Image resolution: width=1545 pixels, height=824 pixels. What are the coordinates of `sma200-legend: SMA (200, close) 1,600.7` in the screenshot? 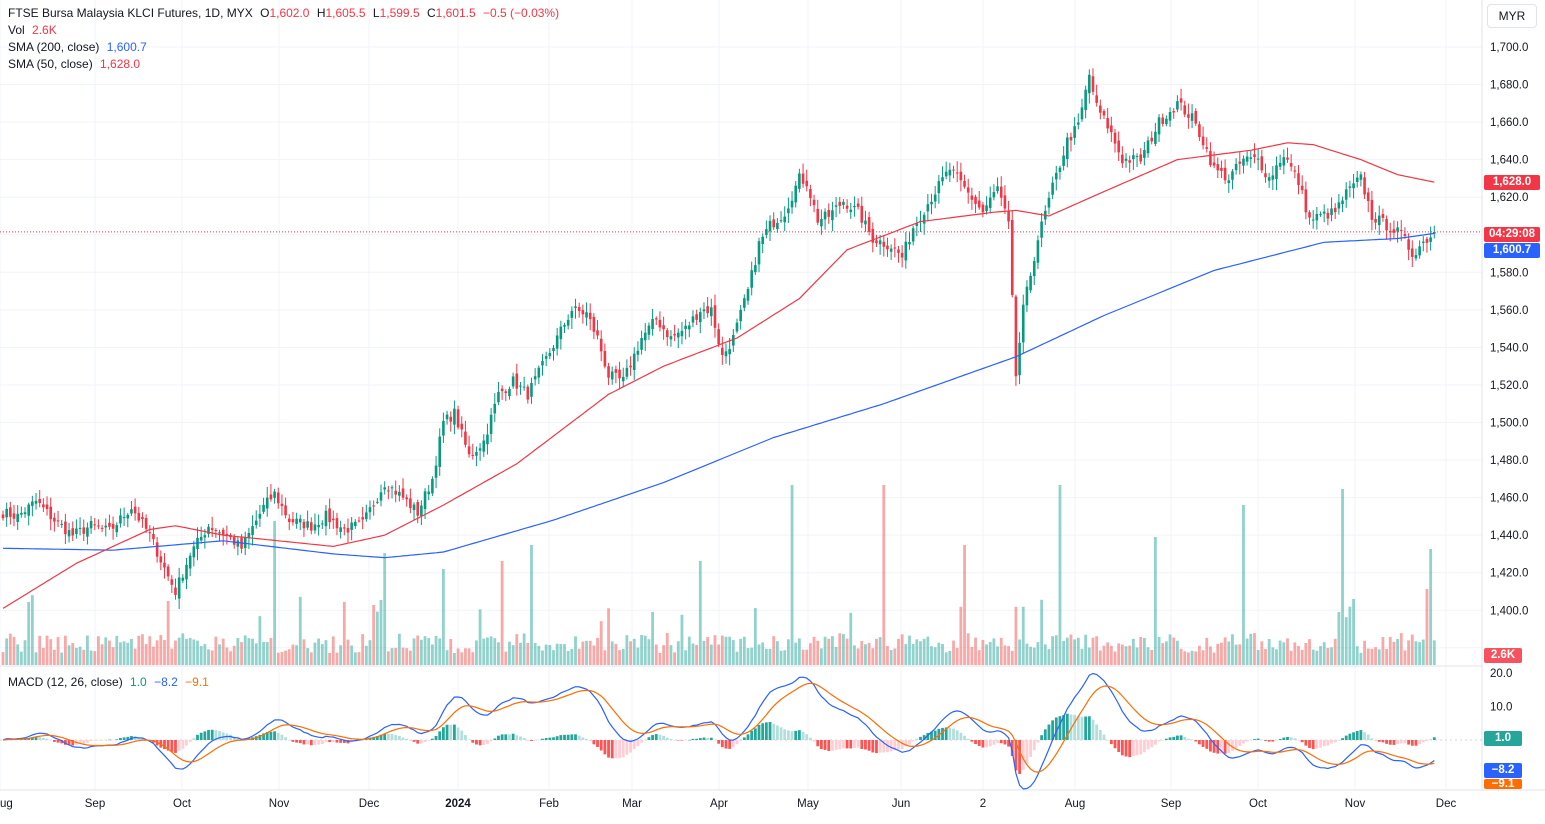 It's located at (79, 47).